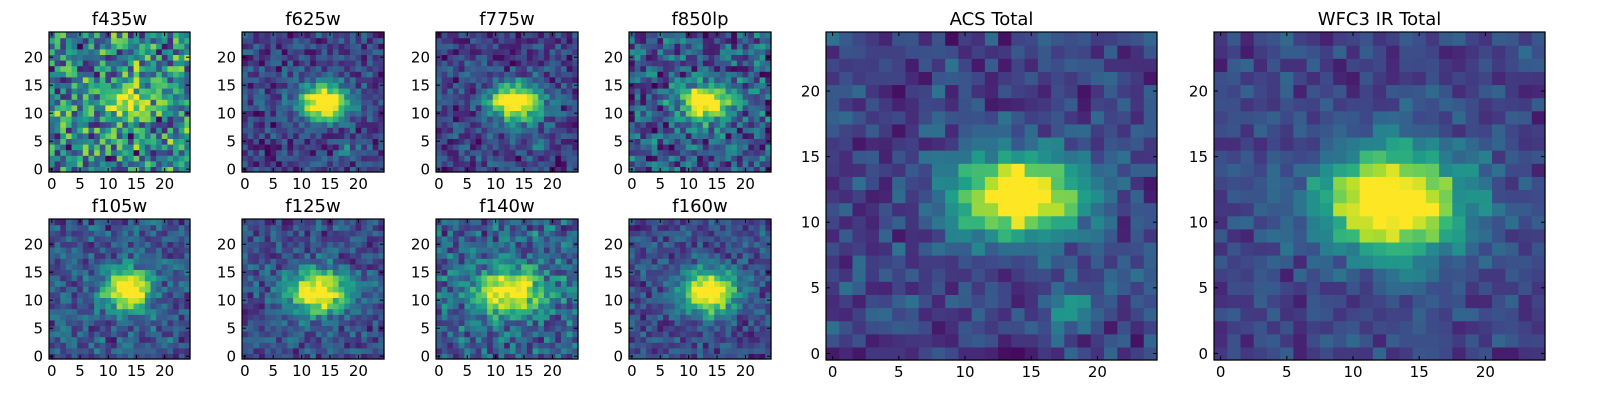  I want to click on y-tick-label: 5, so click(425, 142).